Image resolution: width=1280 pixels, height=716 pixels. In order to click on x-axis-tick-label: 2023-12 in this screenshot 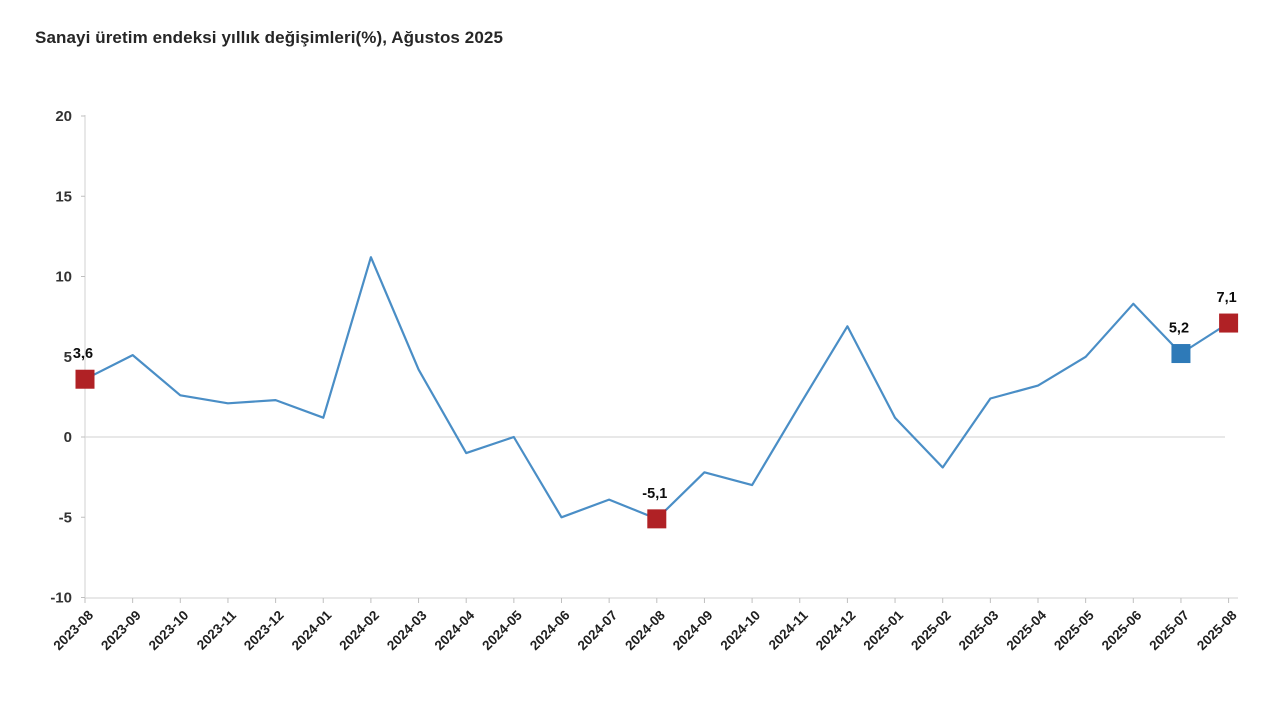, I will do `click(264, 631)`.